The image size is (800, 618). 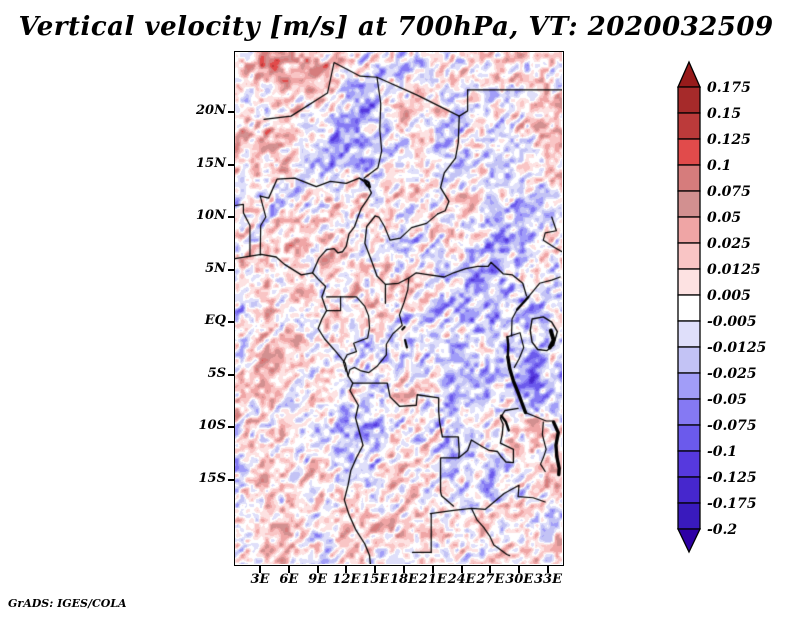 I want to click on x-axis-label: 33E, so click(x=548, y=579).